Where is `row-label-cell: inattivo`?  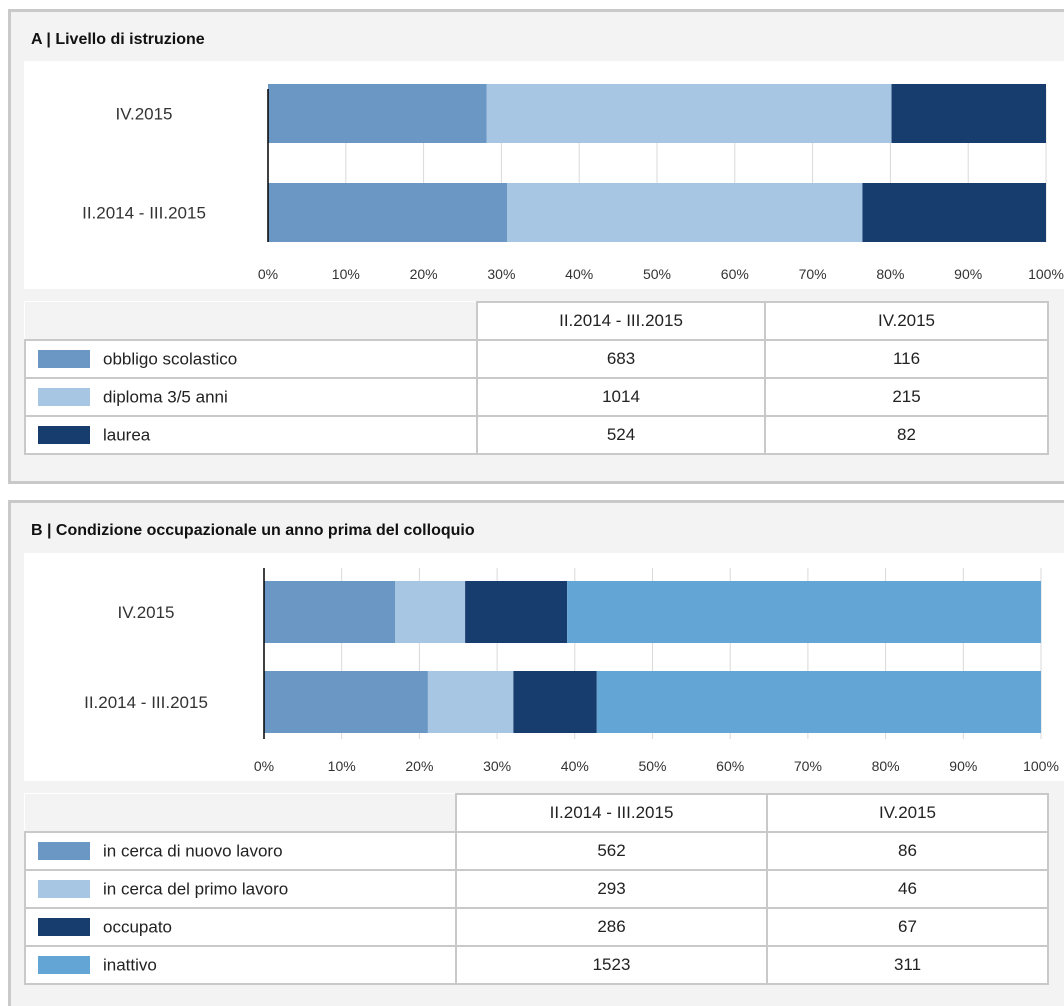
row-label-cell: inattivo is located at coordinates (240, 965).